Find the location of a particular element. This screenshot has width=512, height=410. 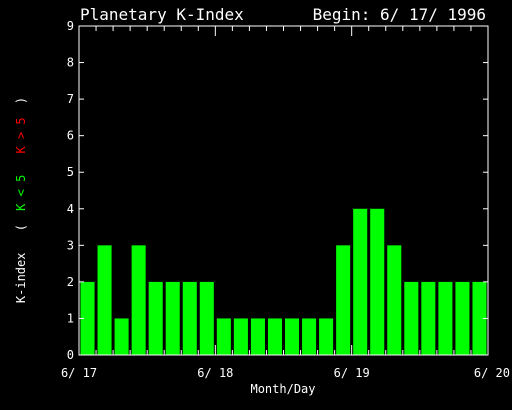

y-tick-label-9: 9 is located at coordinates (70, 26).